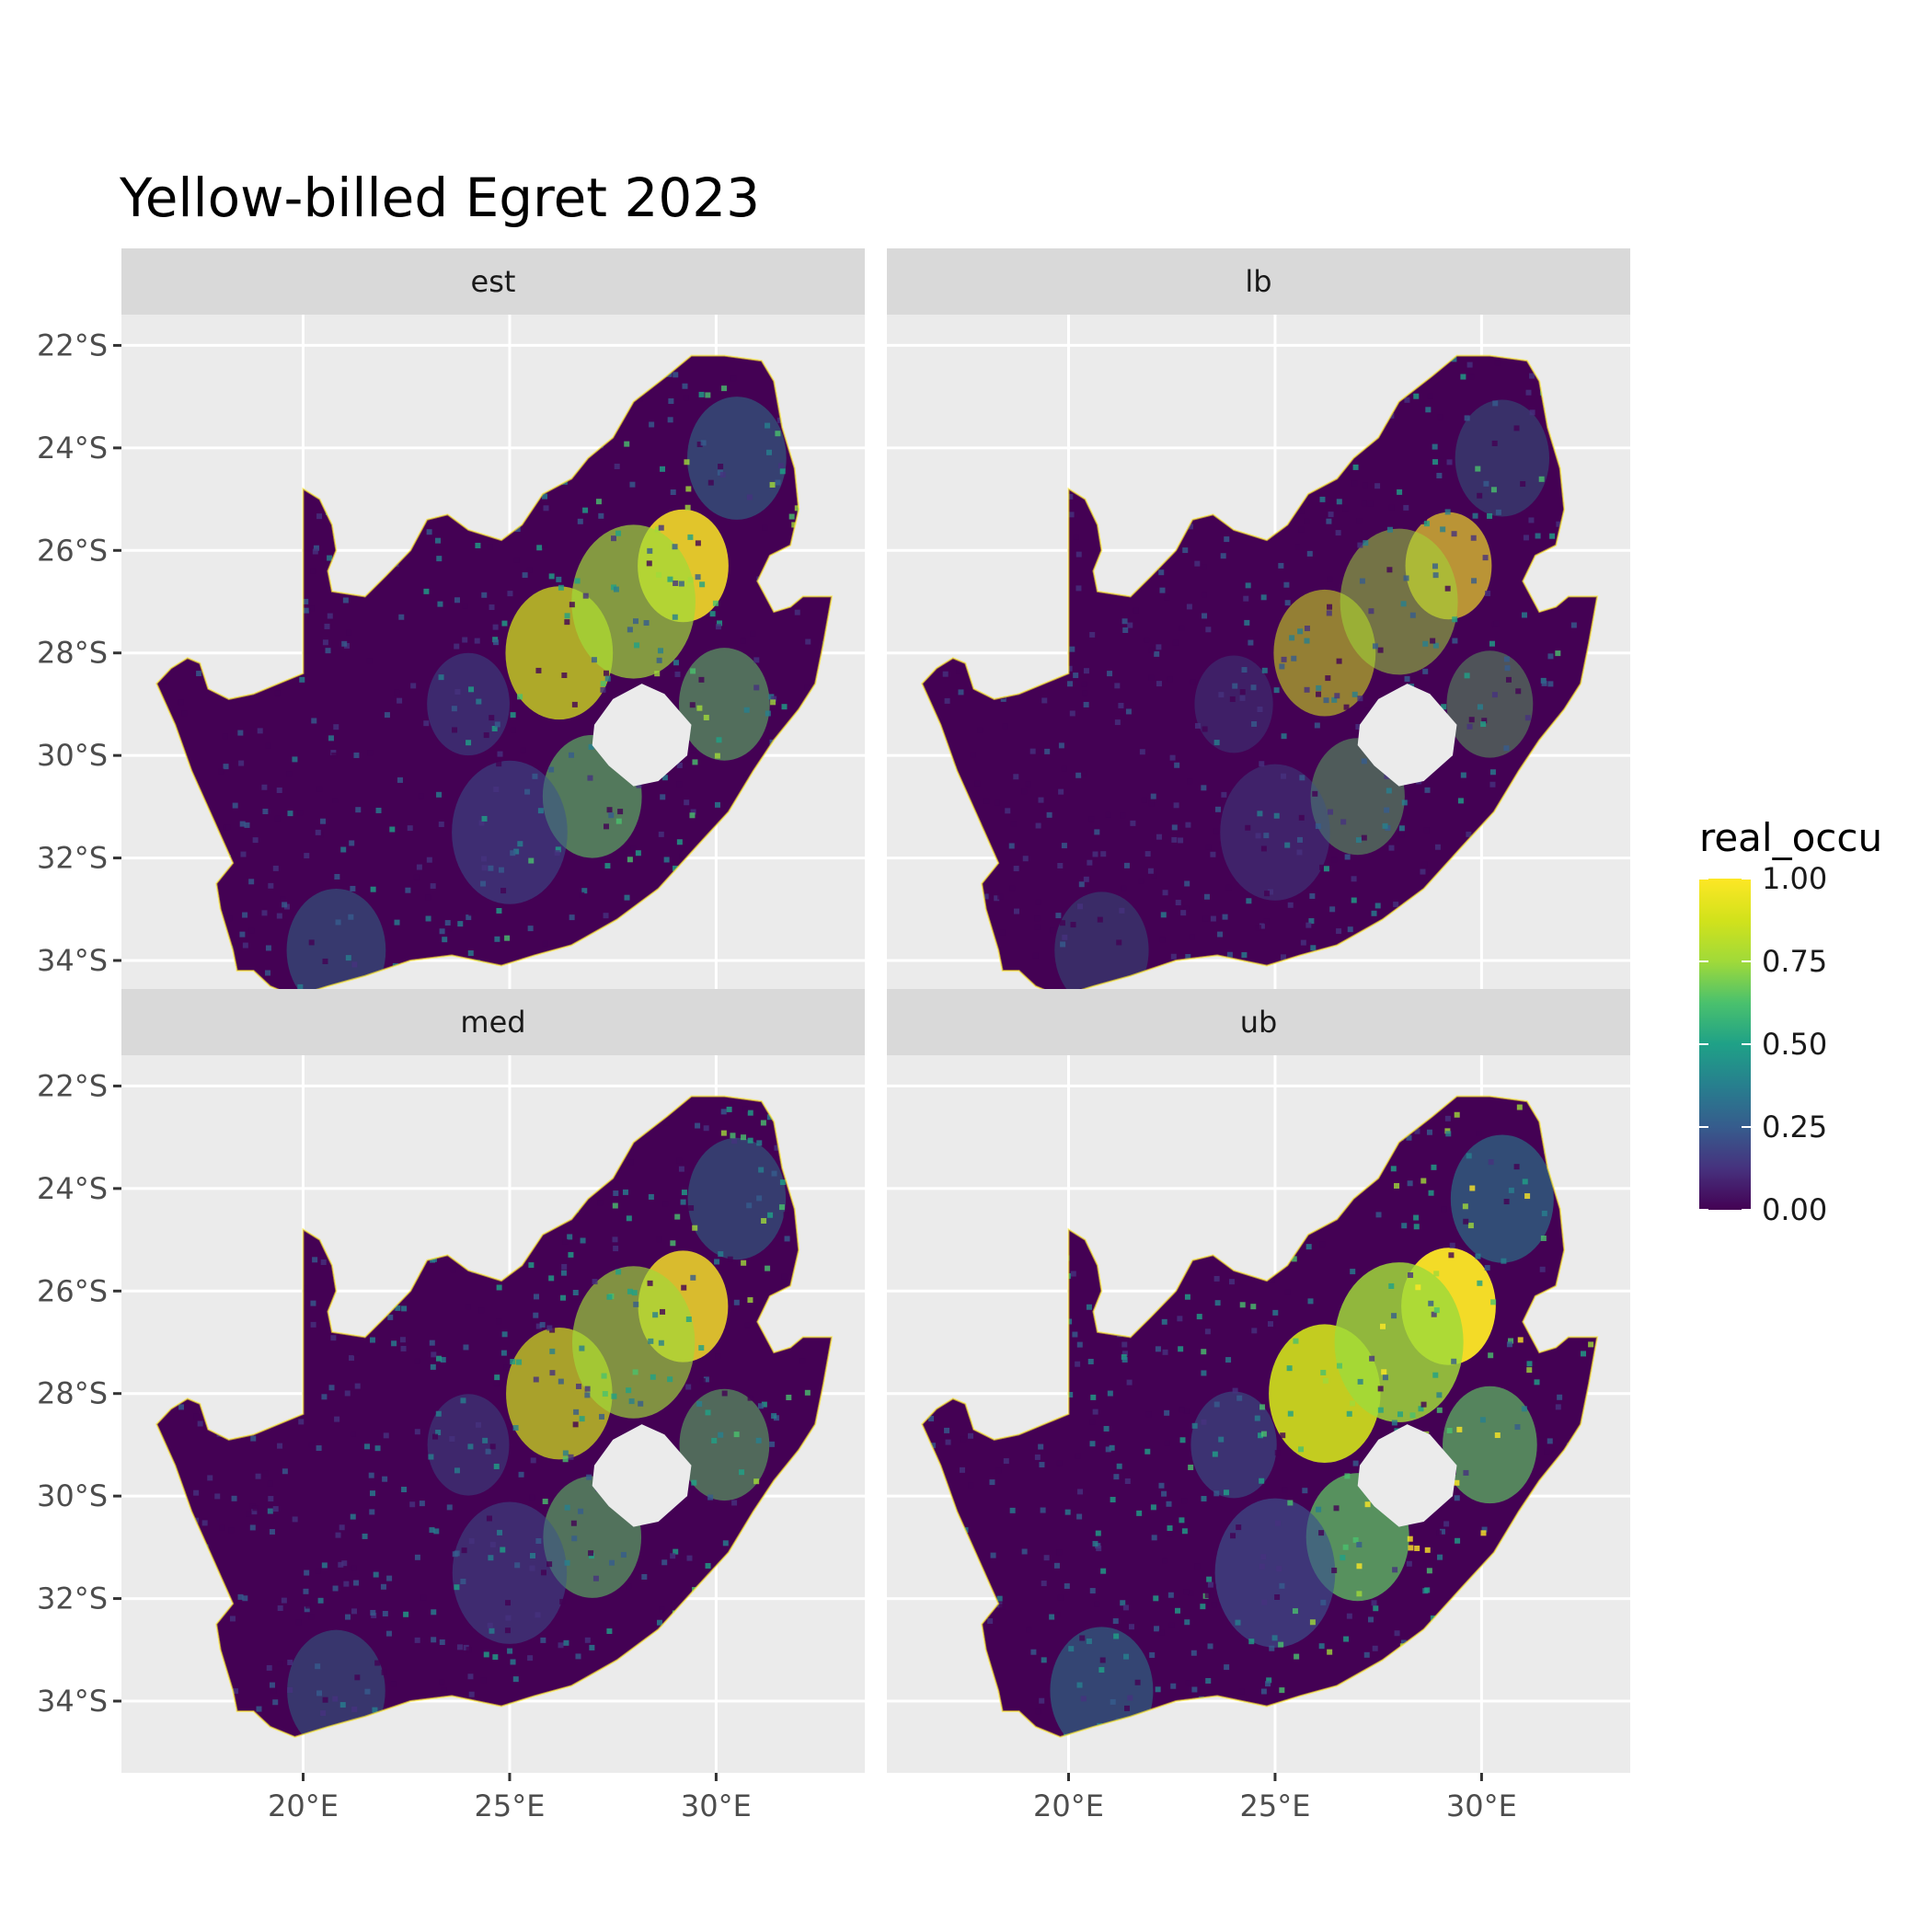  Describe the element at coordinates (1399, 1342) in the screenshot. I see `occupancy-hotspot` at that location.